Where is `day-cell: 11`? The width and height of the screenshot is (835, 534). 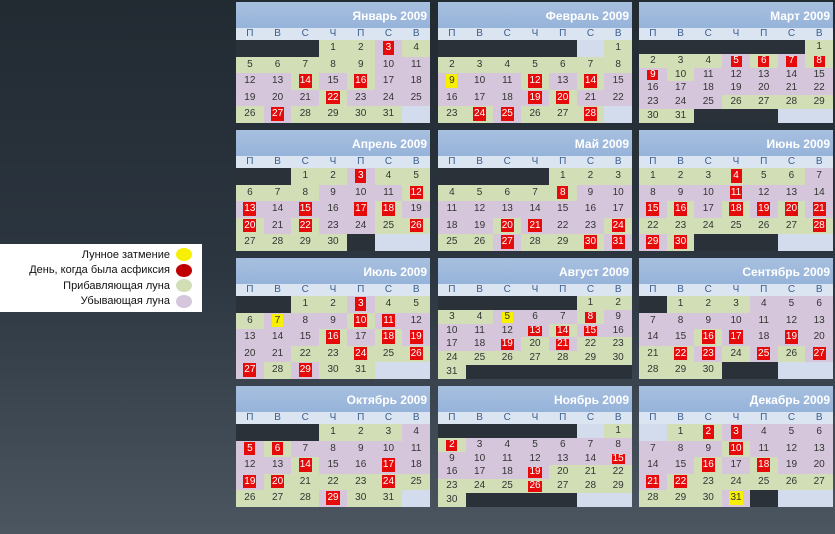
day-cell: 11 is located at coordinates (507, 81).